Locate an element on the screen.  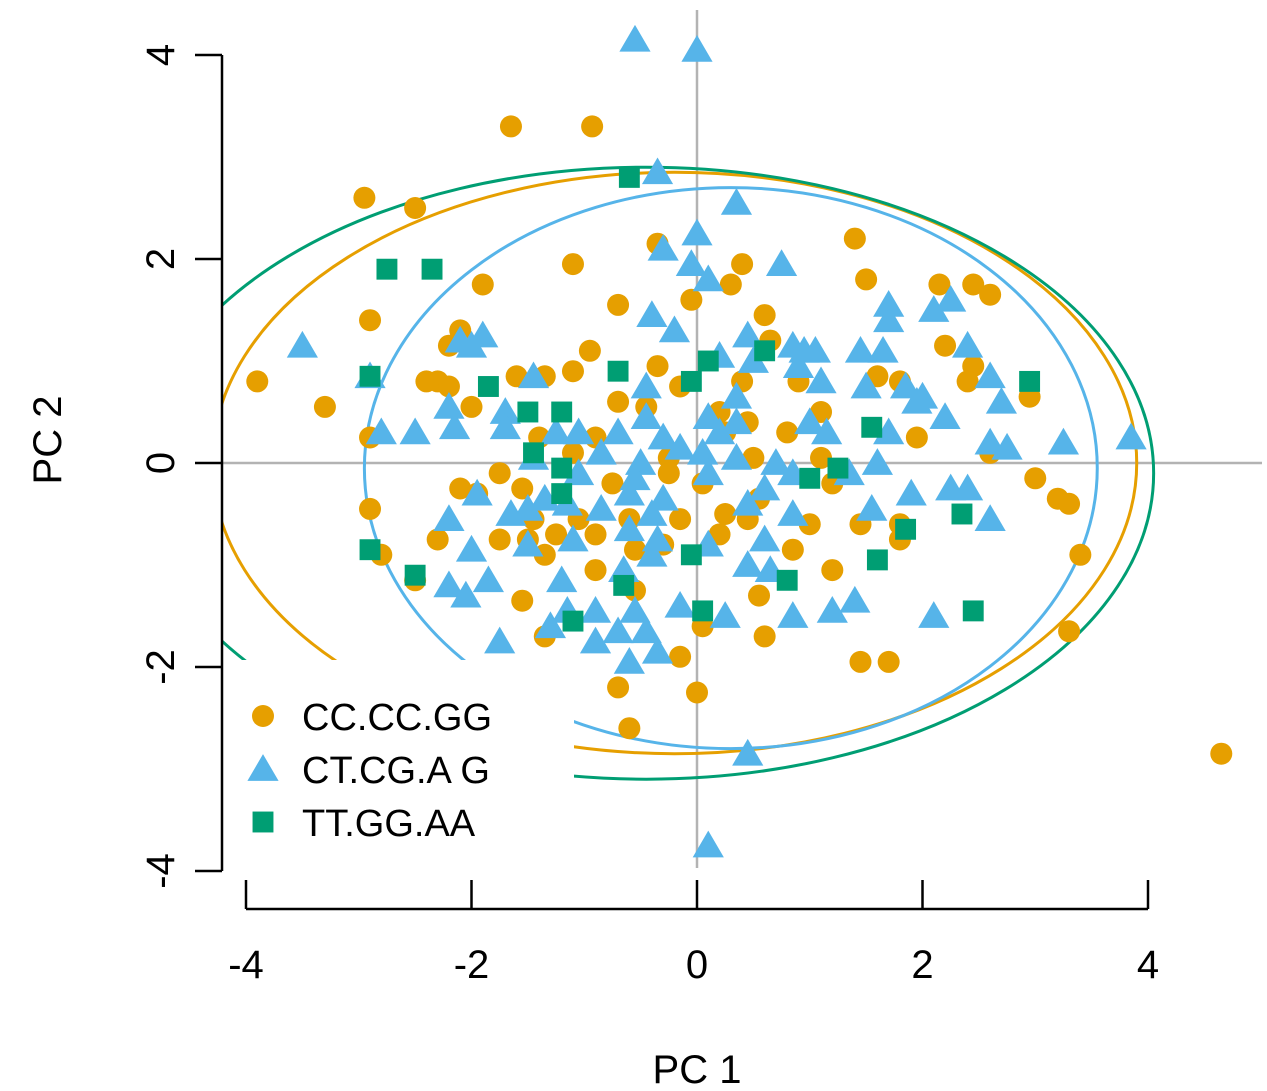
y-tick-label: -2 is located at coordinates (161, 667).